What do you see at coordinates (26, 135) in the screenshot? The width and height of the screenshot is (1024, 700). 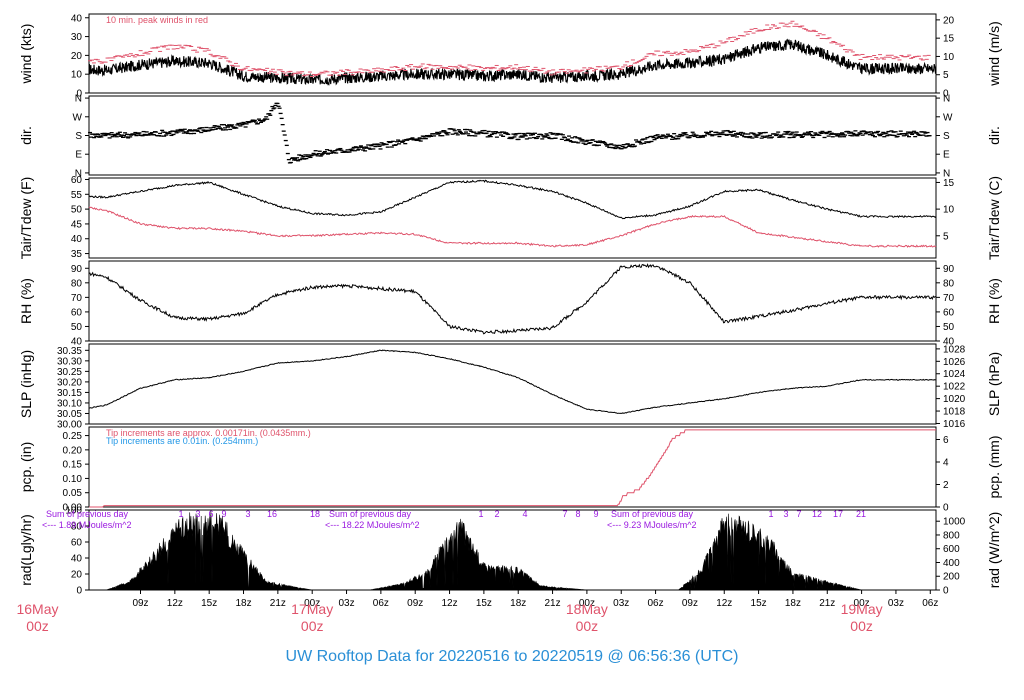 I see `dir-ylabel-left: dir.` at bounding box center [26, 135].